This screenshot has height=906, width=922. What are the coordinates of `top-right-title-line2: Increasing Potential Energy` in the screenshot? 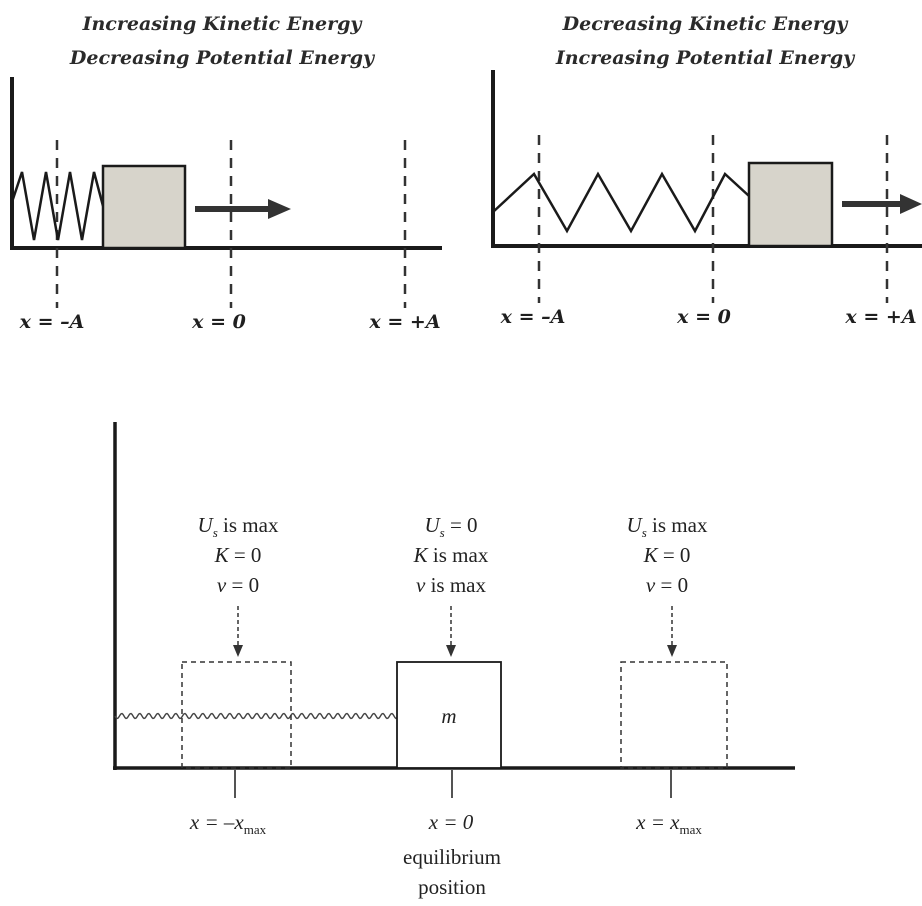 It's located at (705, 58).